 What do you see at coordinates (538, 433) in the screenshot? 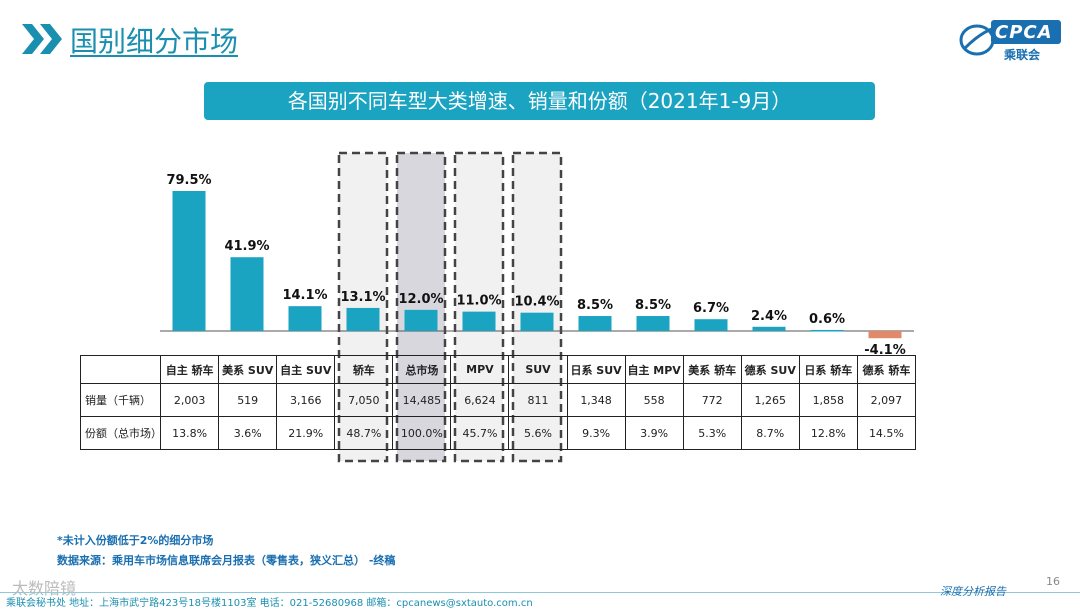
I see `table-cell: 5.6%` at bounding box center [538, 433].